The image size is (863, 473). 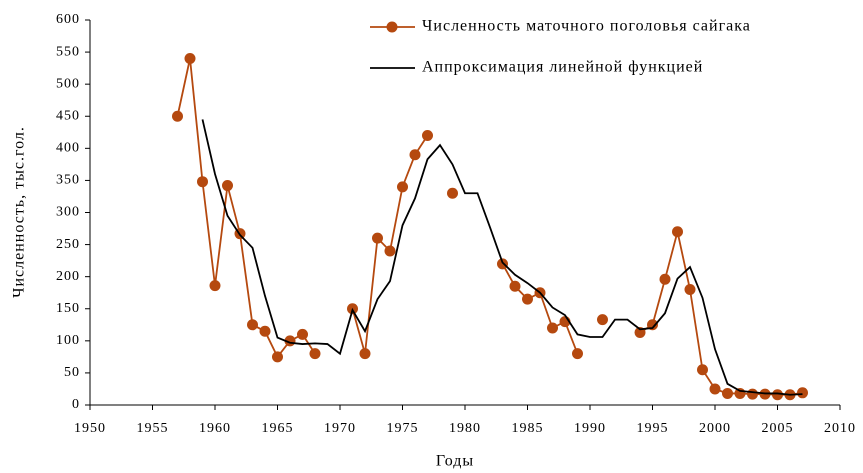 I want to click on y-tick-label: 250, so click(x=68, y=244).